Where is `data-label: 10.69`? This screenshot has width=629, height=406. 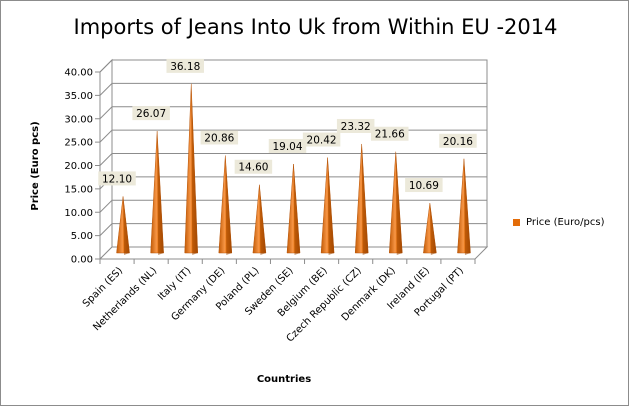 data-label: 10.69 is located at coordinates (424, 186).